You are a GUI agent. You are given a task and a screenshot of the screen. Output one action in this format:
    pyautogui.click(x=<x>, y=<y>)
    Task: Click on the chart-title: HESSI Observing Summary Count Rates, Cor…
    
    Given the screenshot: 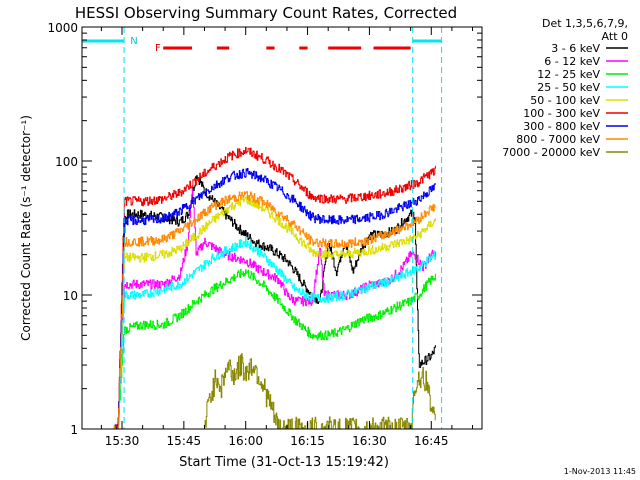 What is the action you would take?
    pyautogui.click(x=266, y=13)
    